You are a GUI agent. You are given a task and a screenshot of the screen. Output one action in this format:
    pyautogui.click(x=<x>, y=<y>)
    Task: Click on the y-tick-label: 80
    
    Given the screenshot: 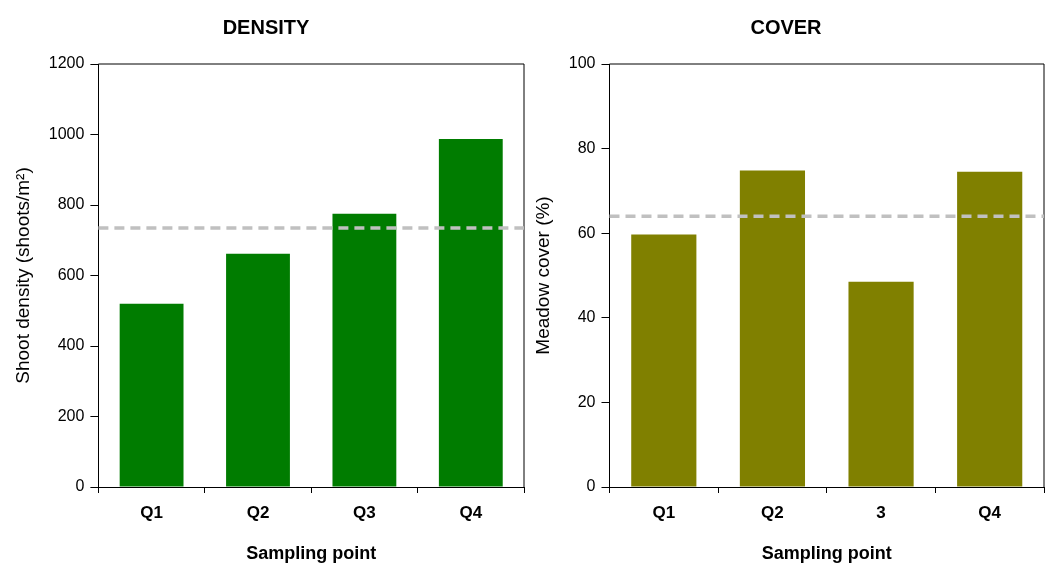 What is the action you would take?
    pyautogui.click(x=586, y=148)
    